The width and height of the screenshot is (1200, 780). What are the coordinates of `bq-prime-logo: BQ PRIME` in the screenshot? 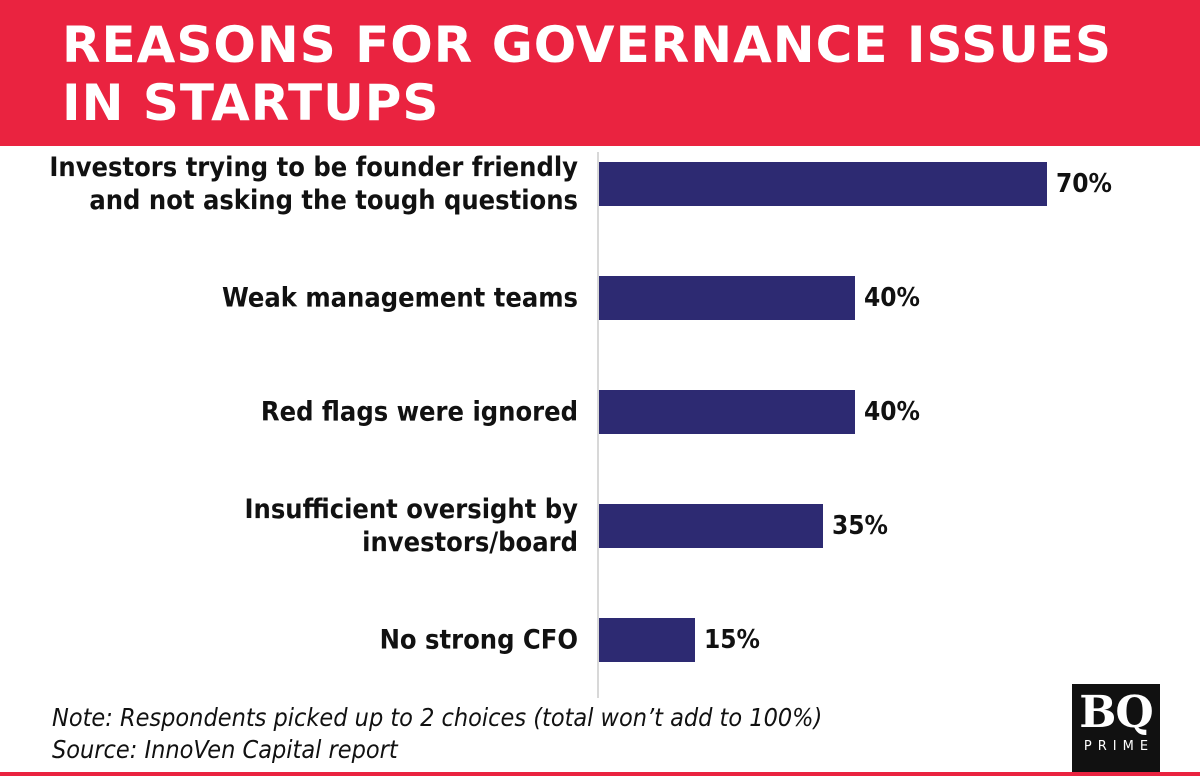 It's located at (1116, 728).